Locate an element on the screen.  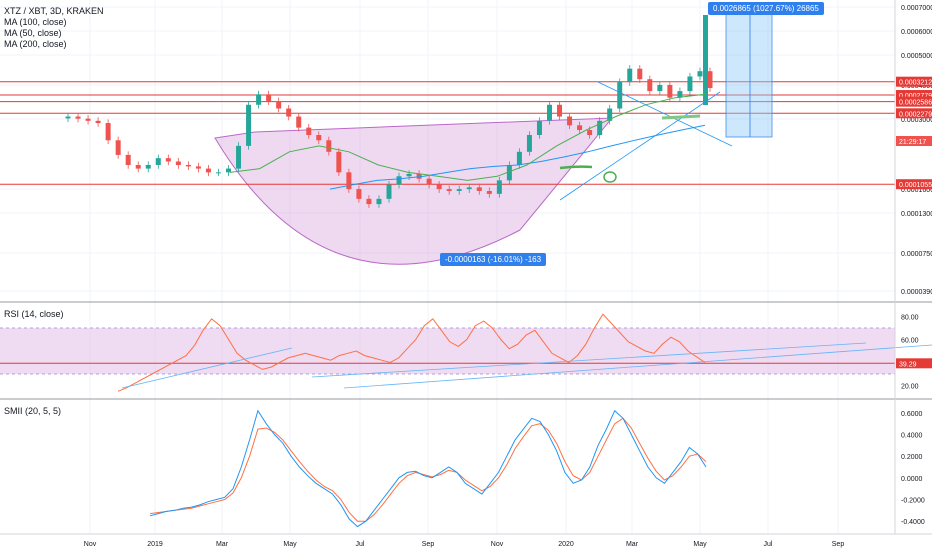
ma100-label: MA (100, close) is located at coordinates (35, 22).